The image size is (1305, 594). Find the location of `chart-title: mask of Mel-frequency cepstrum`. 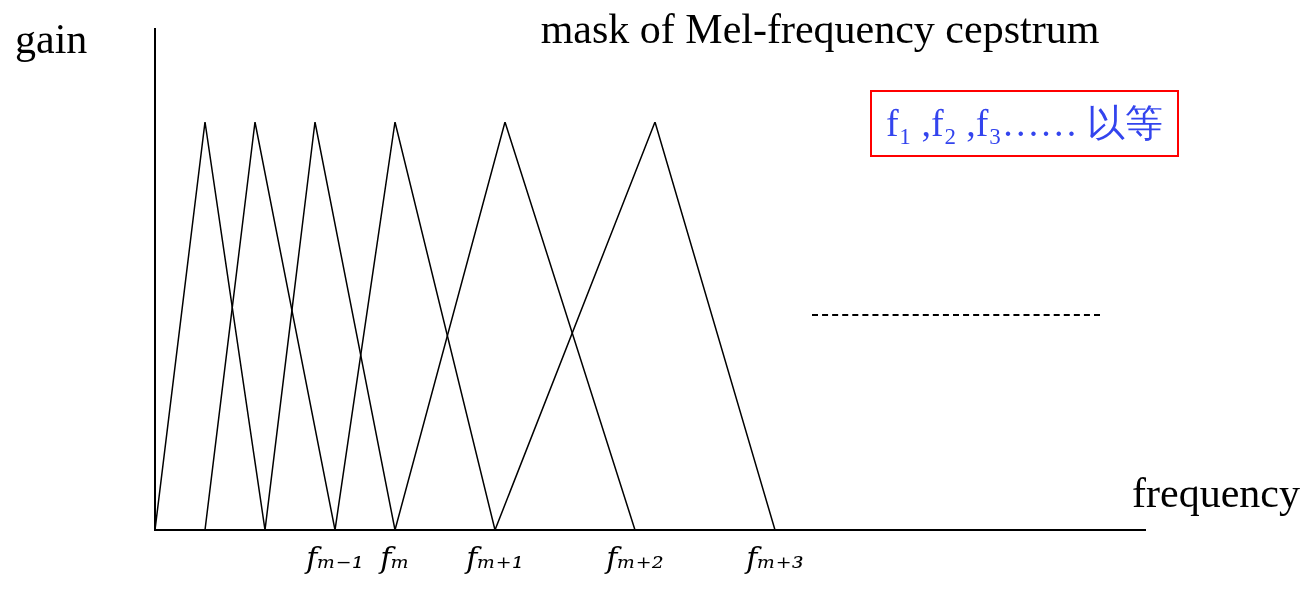

chart-title: mask of Mel-frequency cepstrum is located at coordinates (820, 29).